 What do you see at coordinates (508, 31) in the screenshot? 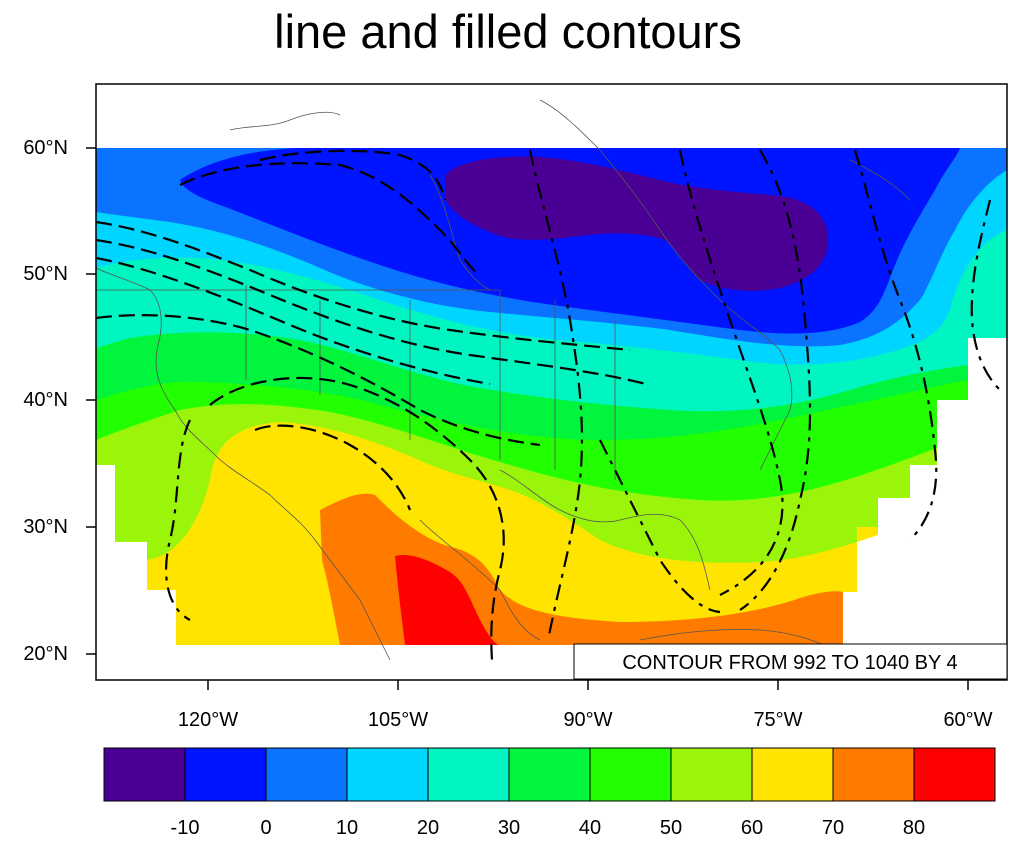
I see `chart-title: line and filled contours` at bounding box center [508, 31].